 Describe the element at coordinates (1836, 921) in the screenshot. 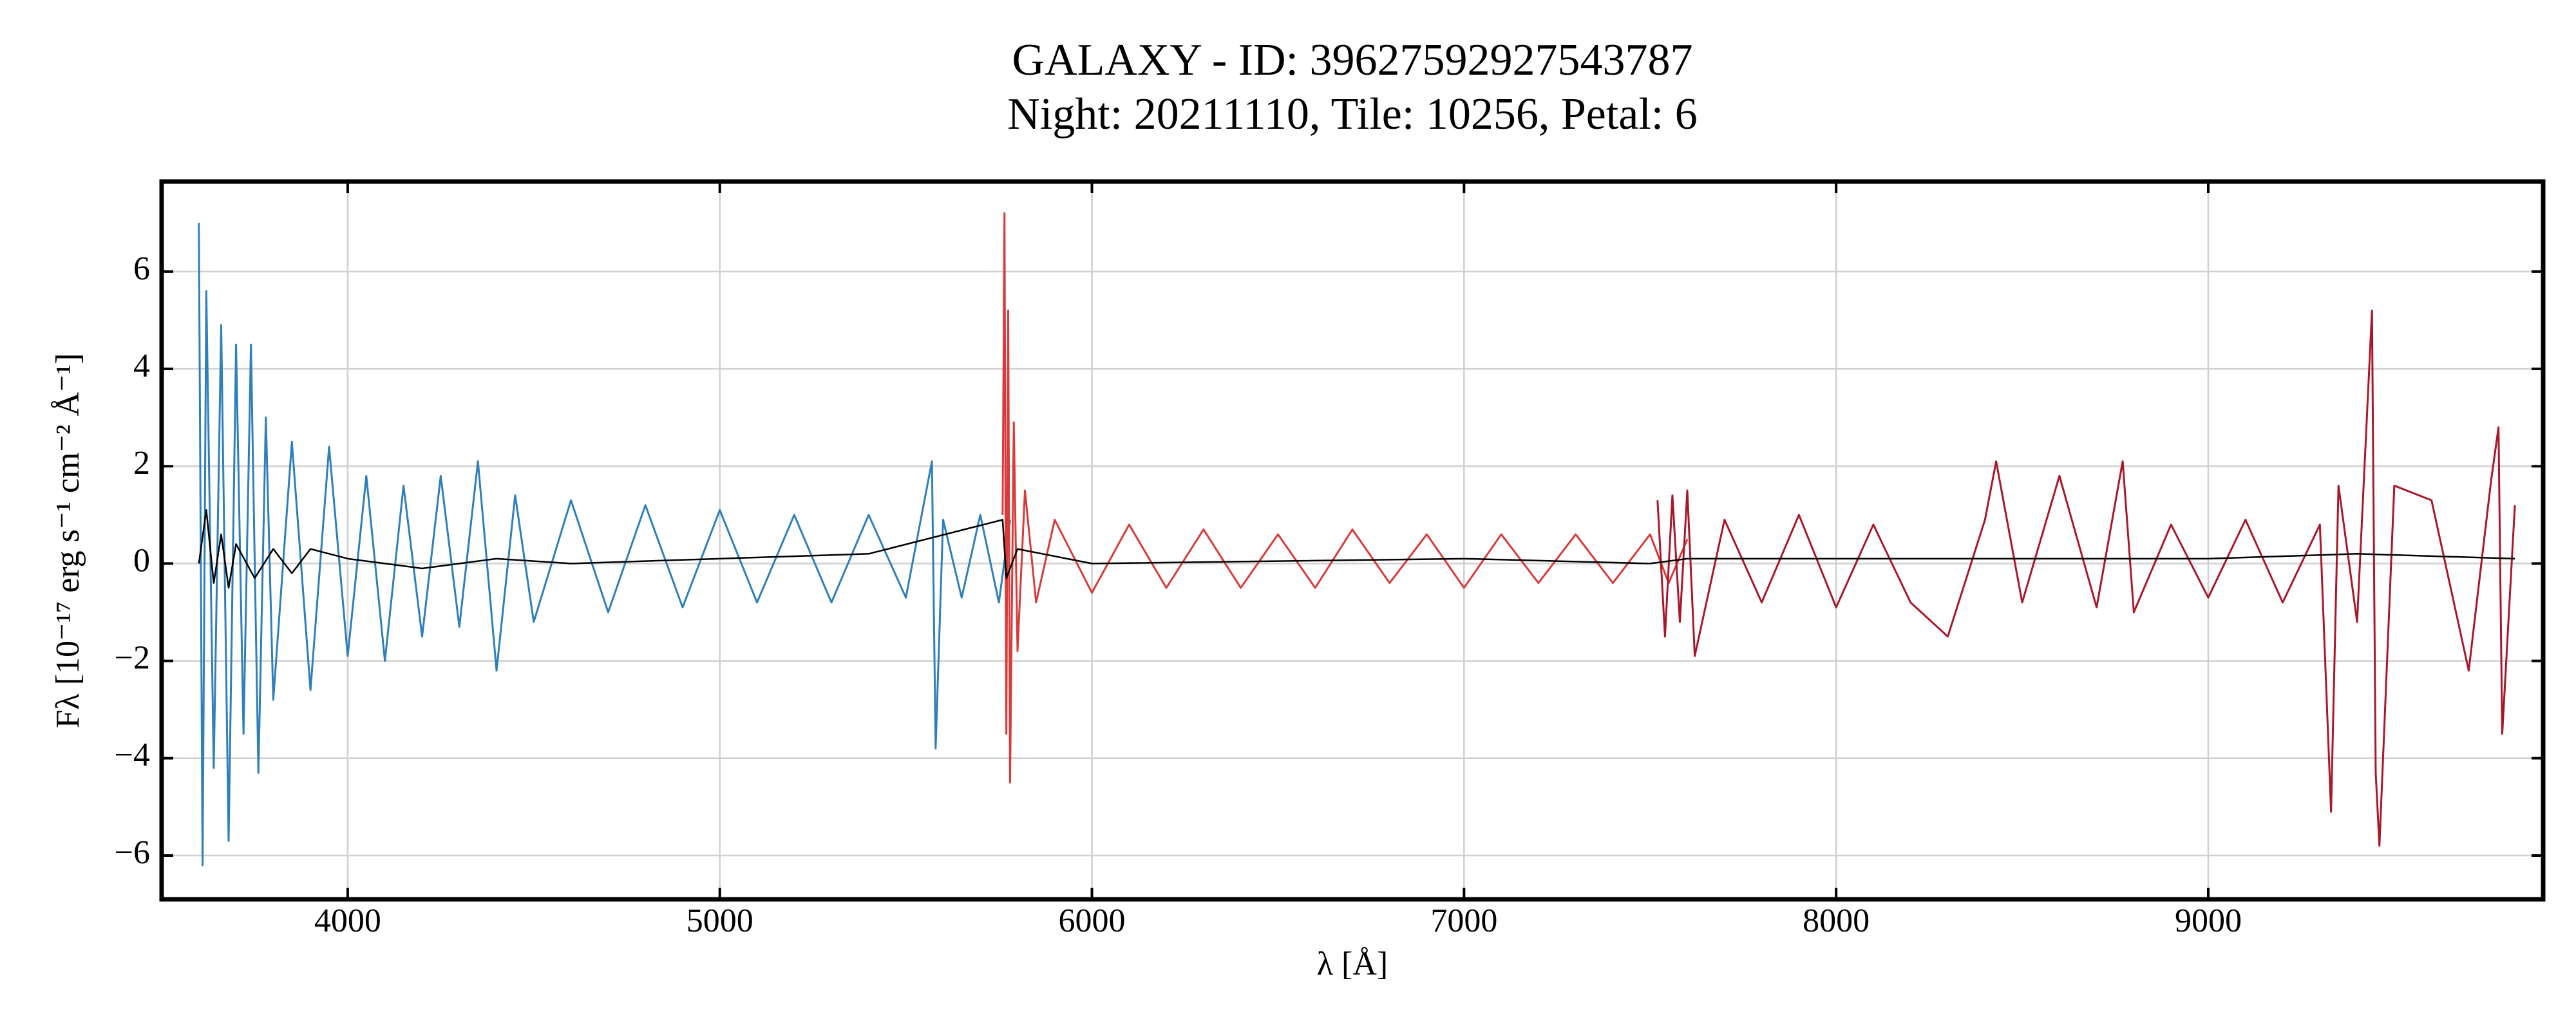

I see `x-tick-label: 8000` at that location.